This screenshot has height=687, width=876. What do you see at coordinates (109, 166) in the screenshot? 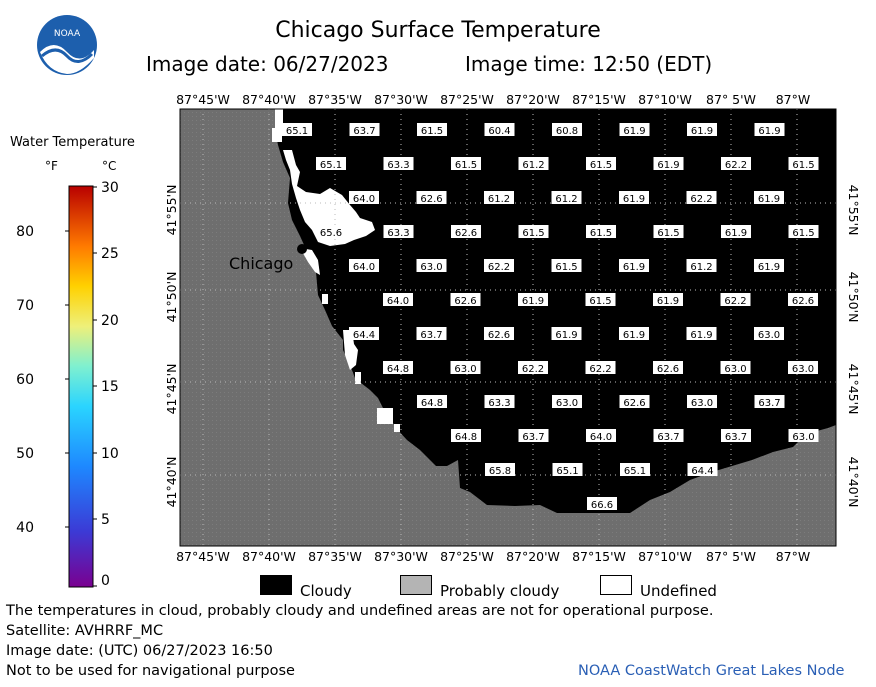
I see `unit-celsius: °C` at bounding box center [109, 166].